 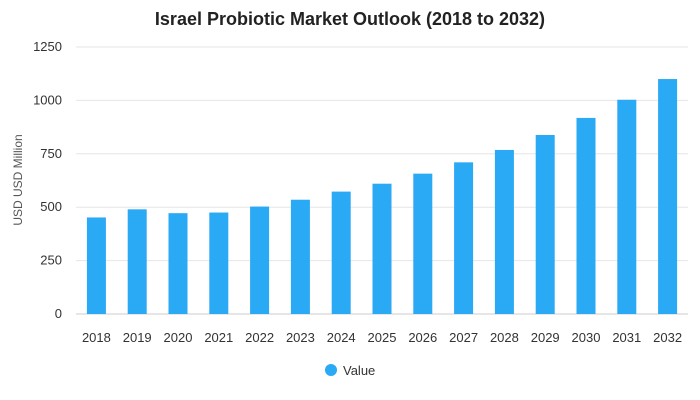 I want to click on x-tick-label: 2018, so click(x=96, y=337).